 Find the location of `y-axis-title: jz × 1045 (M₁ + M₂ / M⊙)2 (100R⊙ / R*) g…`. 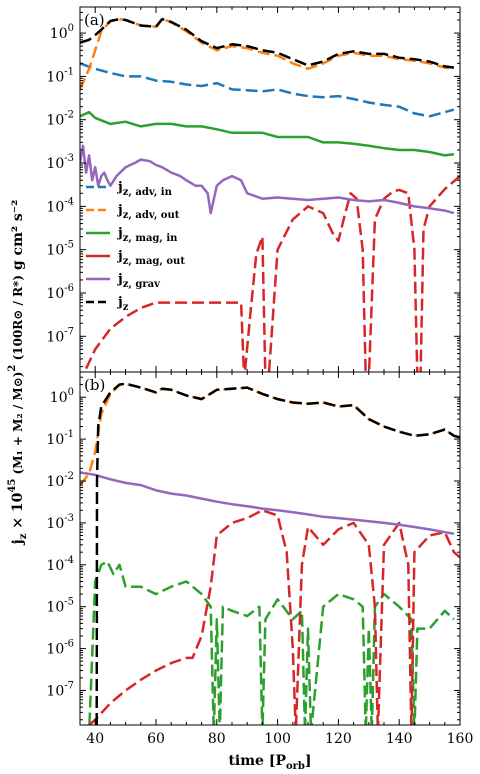

y-axis-title: jz × 1045 (M₁ + M₂ / M⊙)2 (100R⊙ / R*) g… is located at coordinates (18, 373).